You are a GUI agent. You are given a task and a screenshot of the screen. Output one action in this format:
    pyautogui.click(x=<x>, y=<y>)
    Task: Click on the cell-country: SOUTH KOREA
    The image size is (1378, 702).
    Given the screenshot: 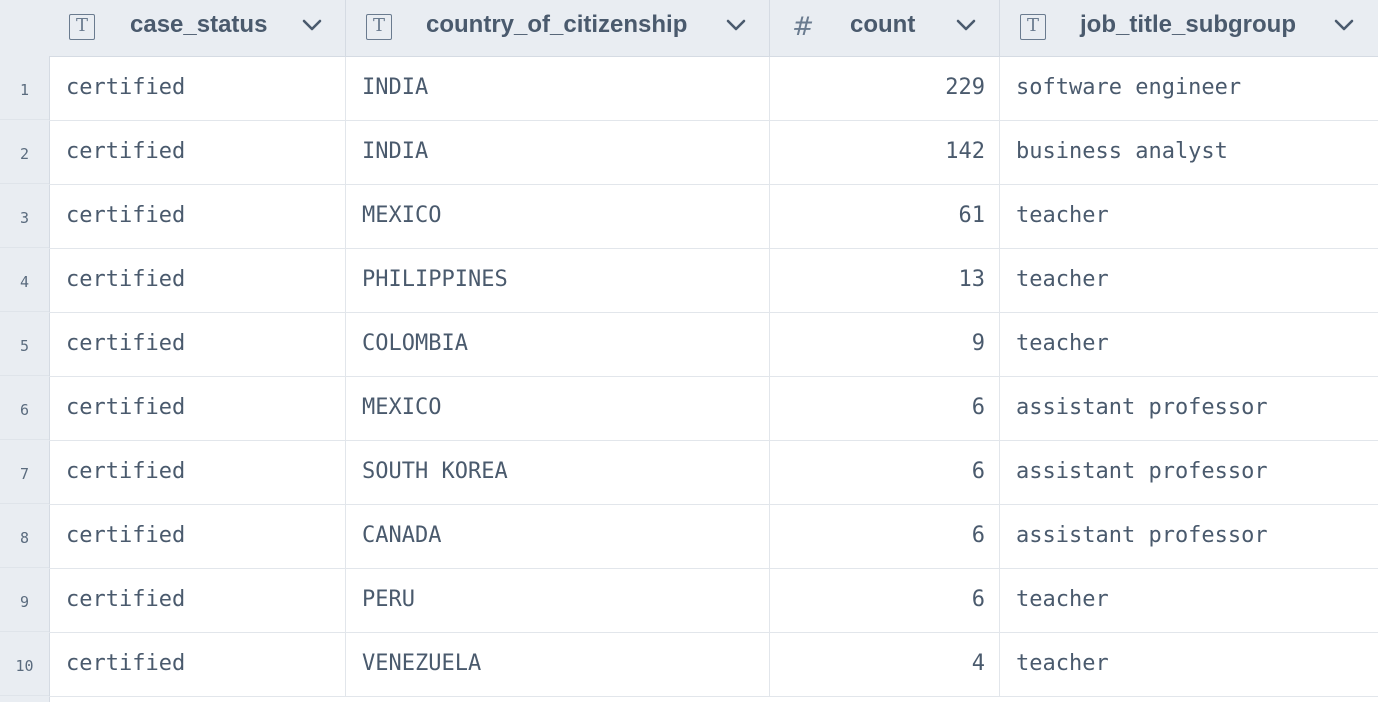 What is the action you would take?
    pyautogui.click(x=558, y=472)
    